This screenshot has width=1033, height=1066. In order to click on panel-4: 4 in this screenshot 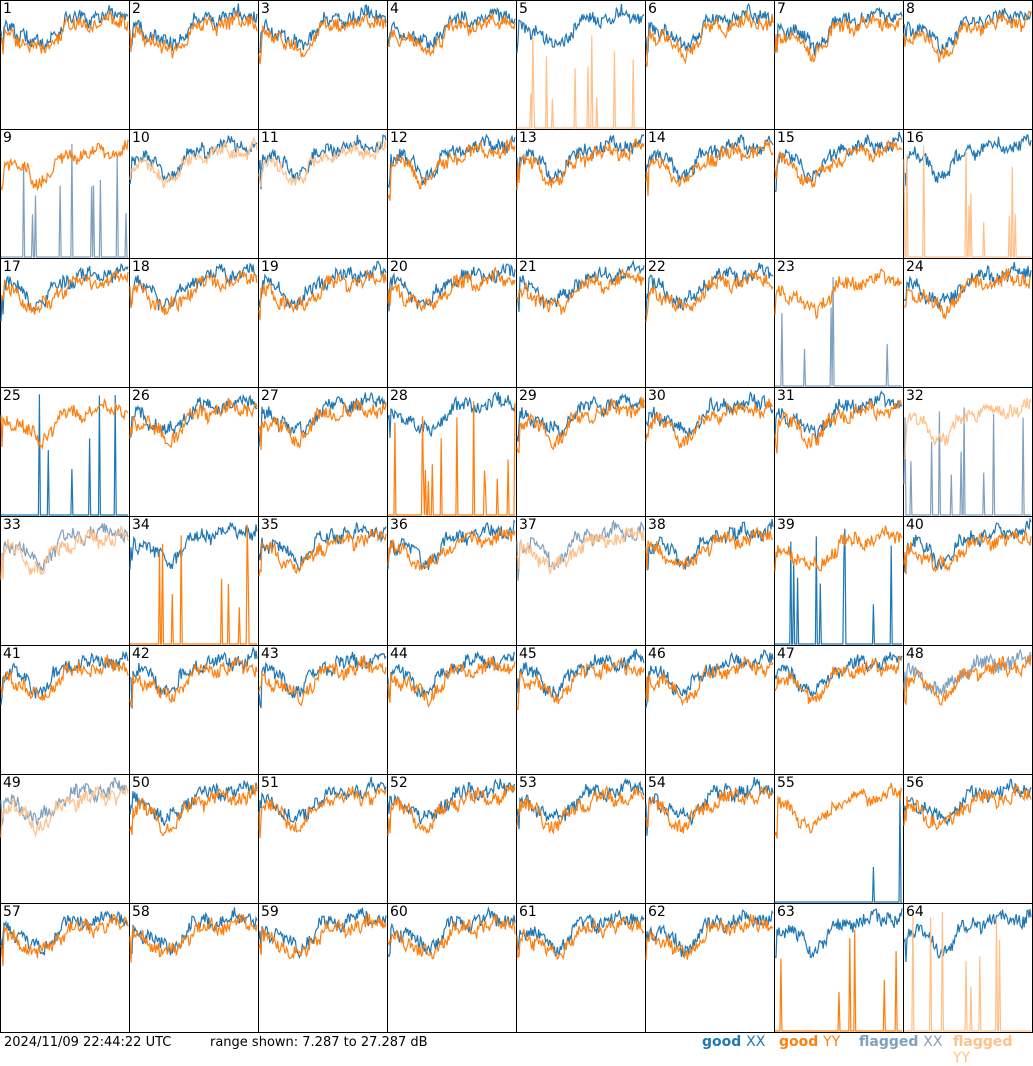, I will do `click(452, 65)`.